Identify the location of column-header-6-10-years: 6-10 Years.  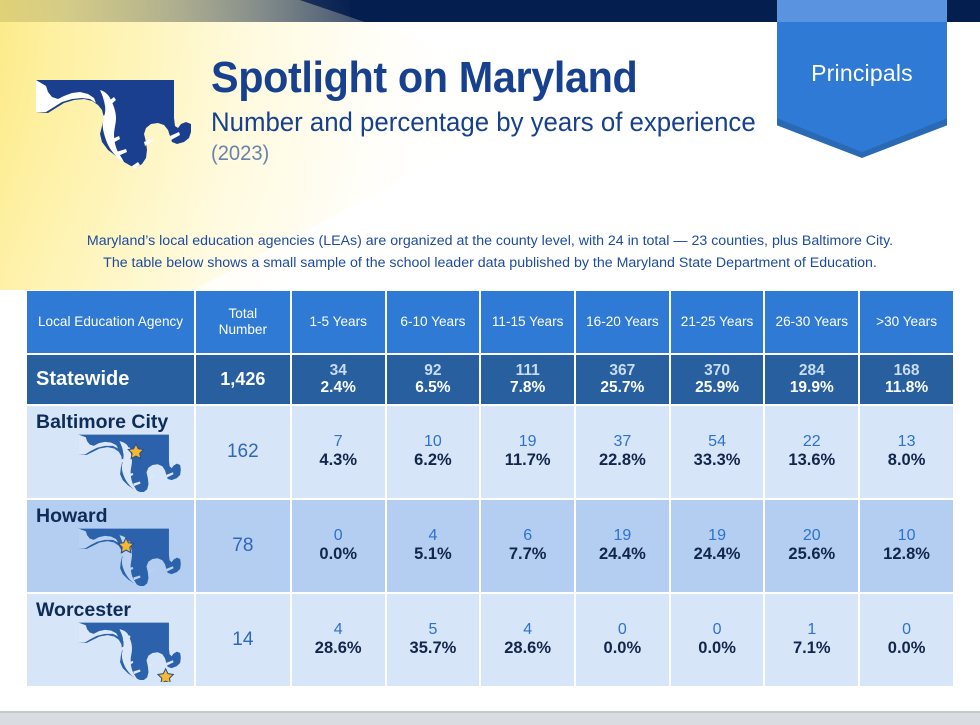
(433, 322).